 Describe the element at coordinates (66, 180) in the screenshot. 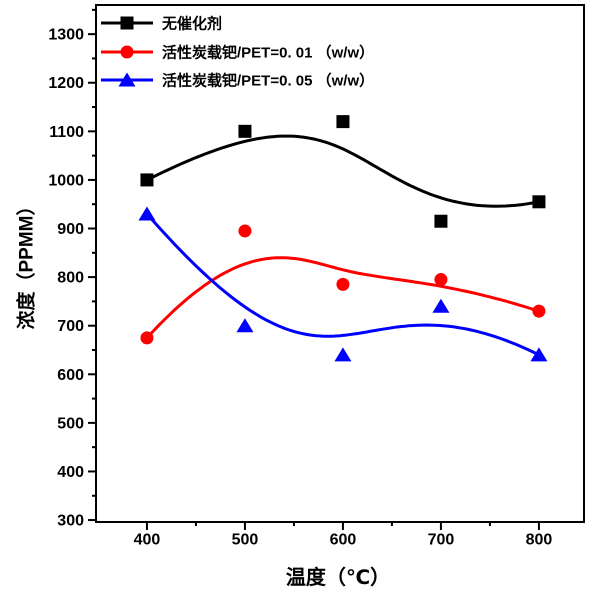

I see `y-tick-label-1000: 1000` at that location.